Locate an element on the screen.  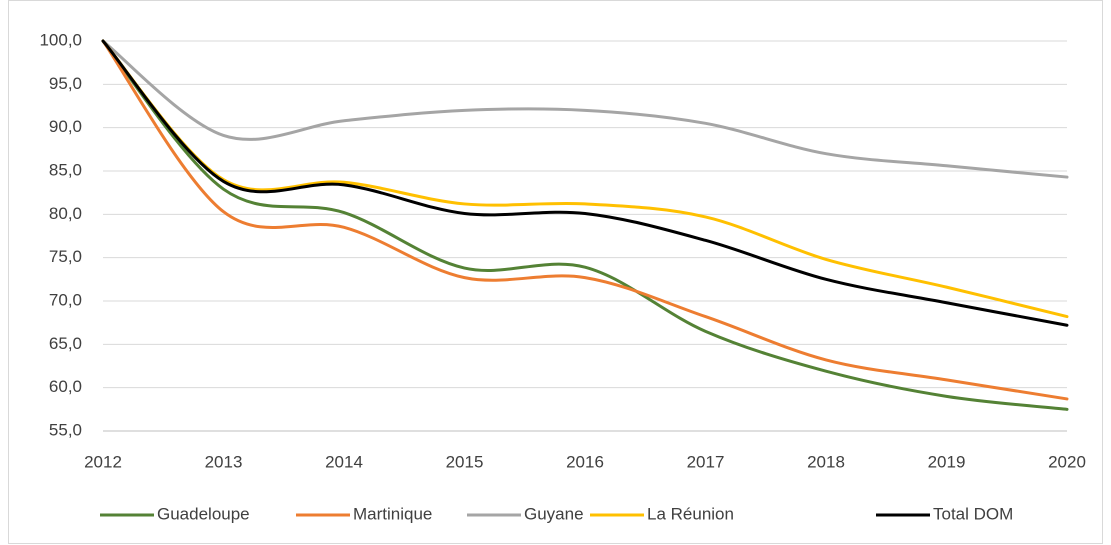
x-tick-label: 2012 is located at coordinates (103, 461).